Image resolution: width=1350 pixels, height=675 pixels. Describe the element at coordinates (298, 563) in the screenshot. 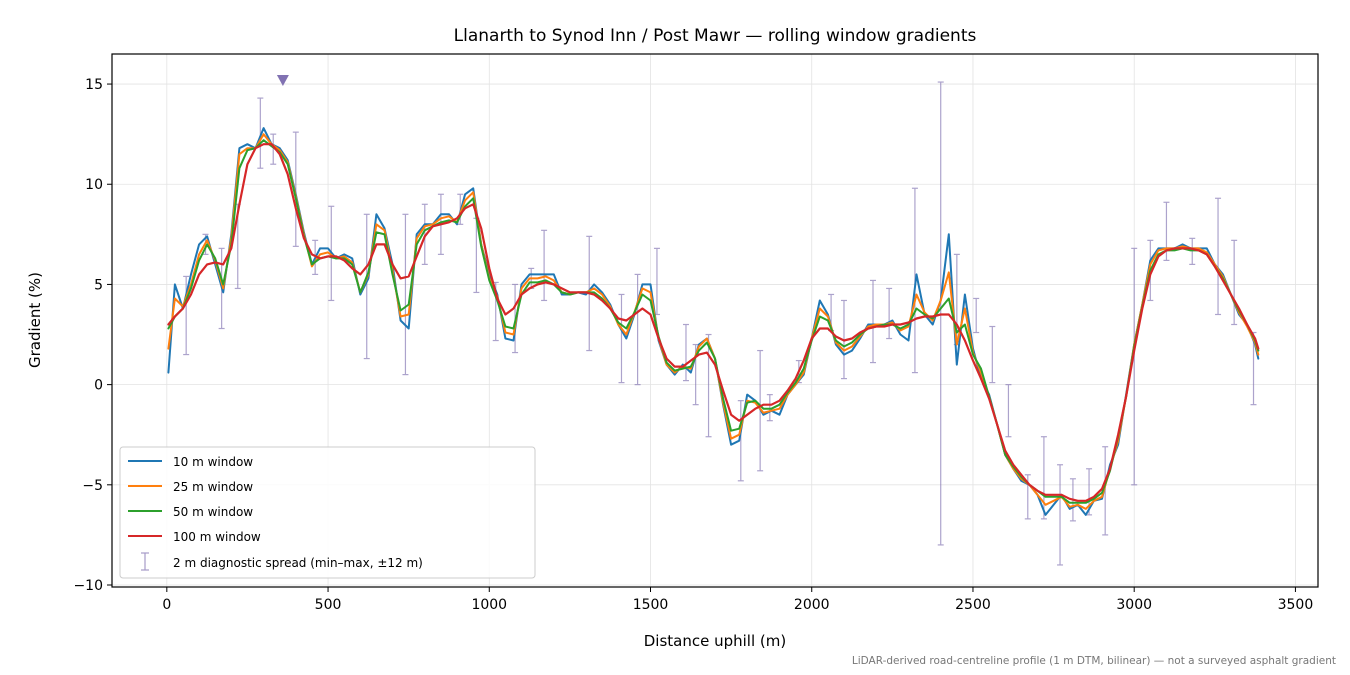

I see `legend-label-errorbar: 2 m diagnostic spread (min–max, ±12 m)` at that location.